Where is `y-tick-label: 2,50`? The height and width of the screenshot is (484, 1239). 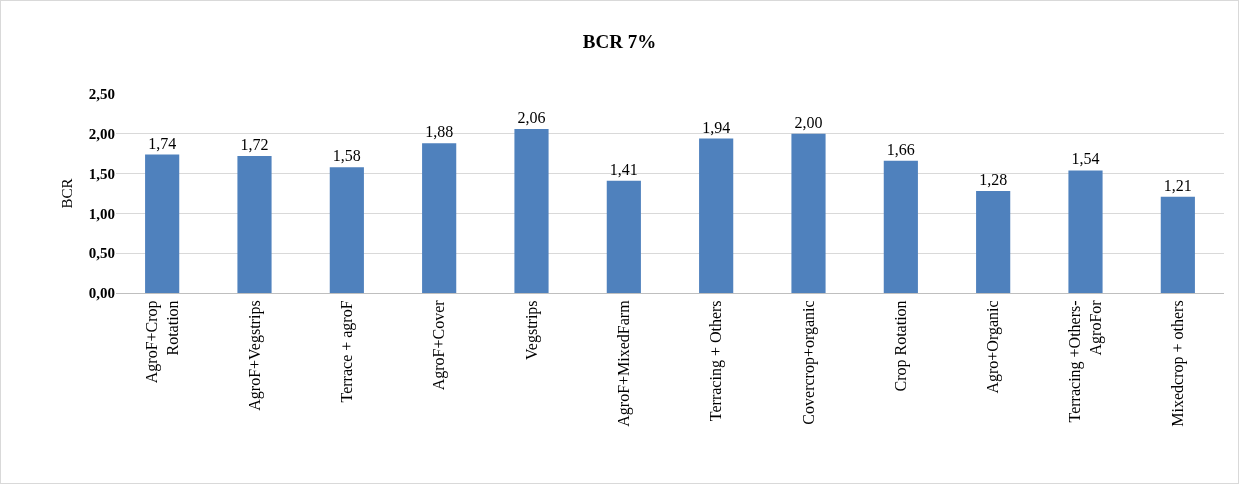
y-tick-label: 2,50 is located at coordinates (101, 94).